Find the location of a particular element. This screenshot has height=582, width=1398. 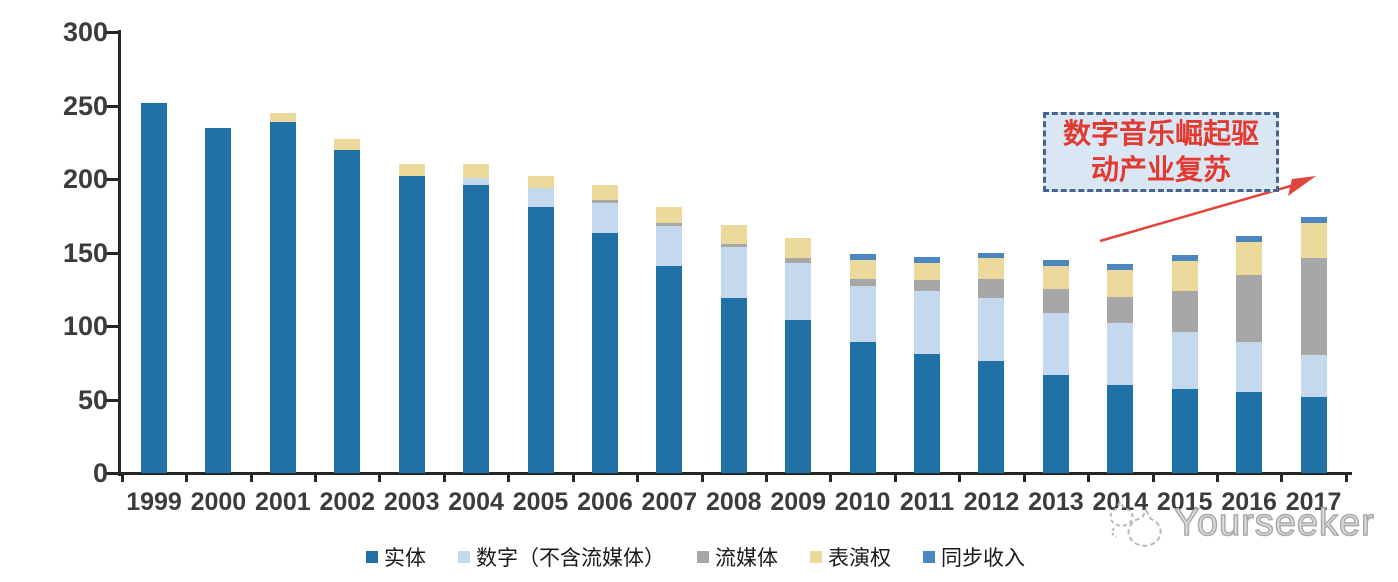

bar-2015-streaming is located at coordinates (1184, 311).